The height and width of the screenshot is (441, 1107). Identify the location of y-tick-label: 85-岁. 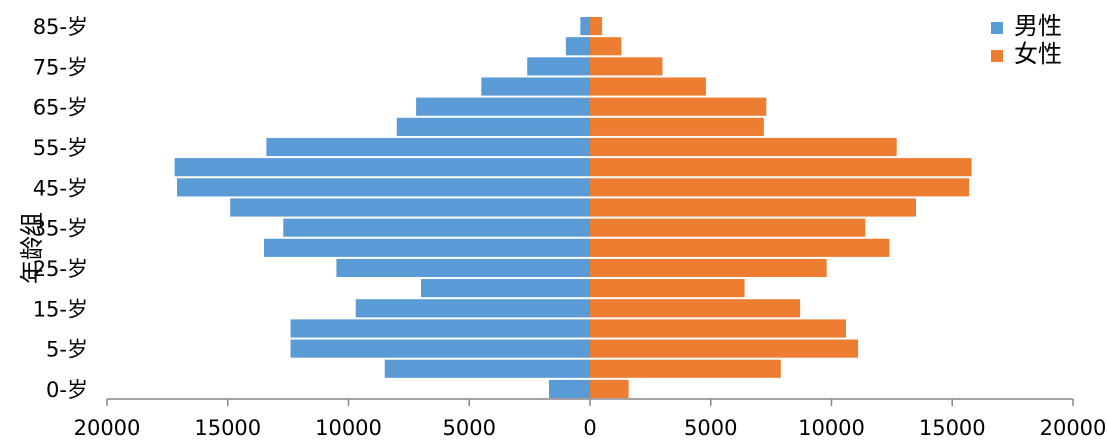
(60, 27).